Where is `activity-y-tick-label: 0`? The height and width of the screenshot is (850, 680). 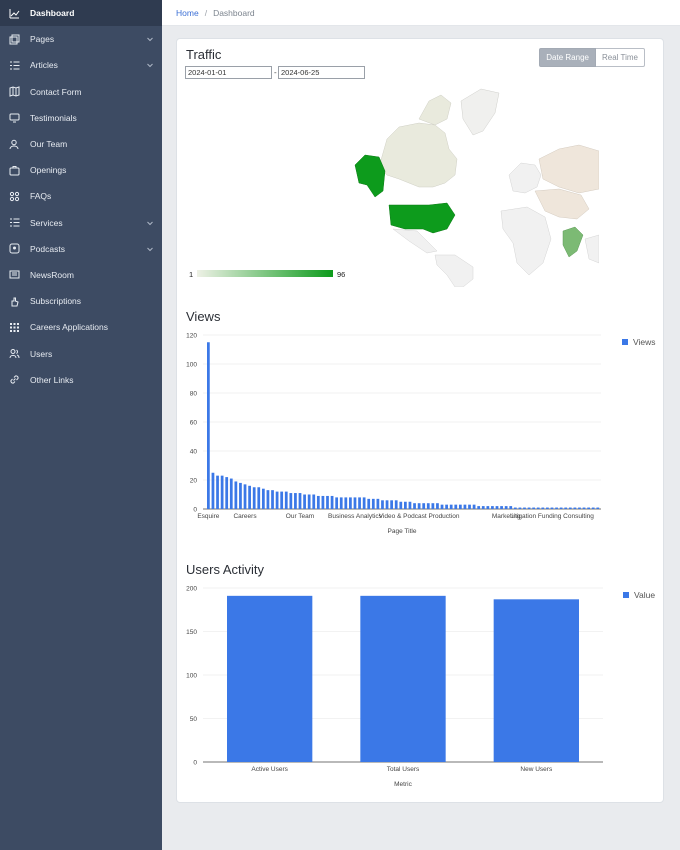 activity-y-tick-label: 0 is located at coordinates (195, 763).